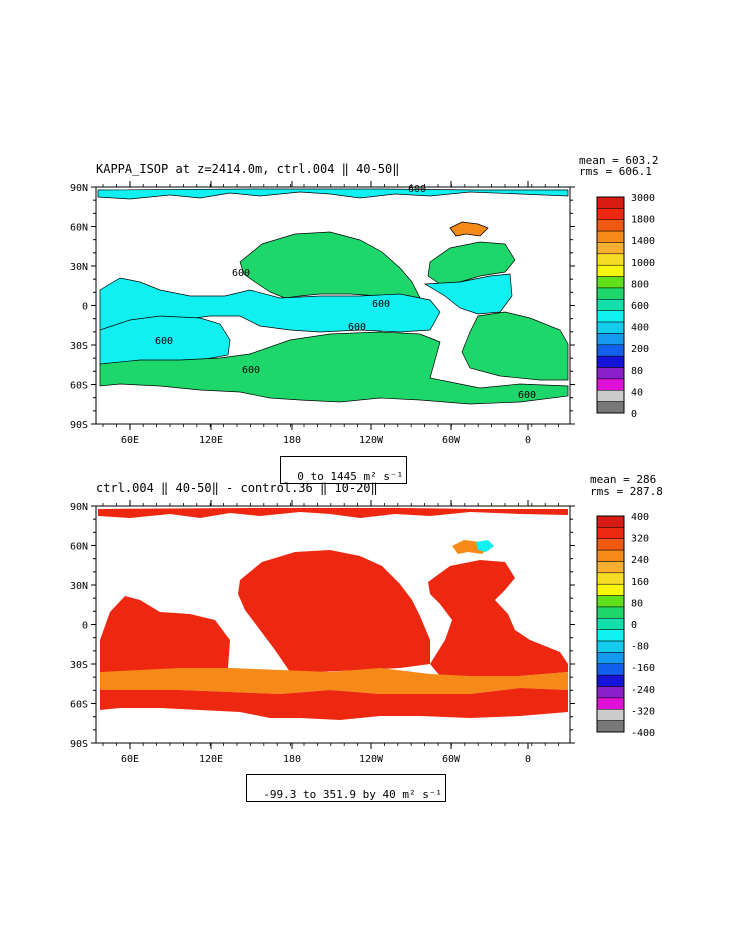 This screenshot has height=945, width=733. What do you see at coordinates (79, 507) in the screenshot?
I see `lat-tick-label: 90N` at bounding box center [79, 507].